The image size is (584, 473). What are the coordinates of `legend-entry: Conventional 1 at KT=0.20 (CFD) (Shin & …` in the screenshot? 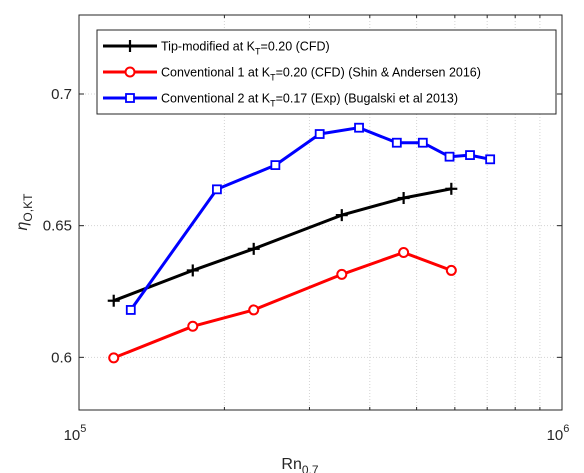 It's located at (292, 74).